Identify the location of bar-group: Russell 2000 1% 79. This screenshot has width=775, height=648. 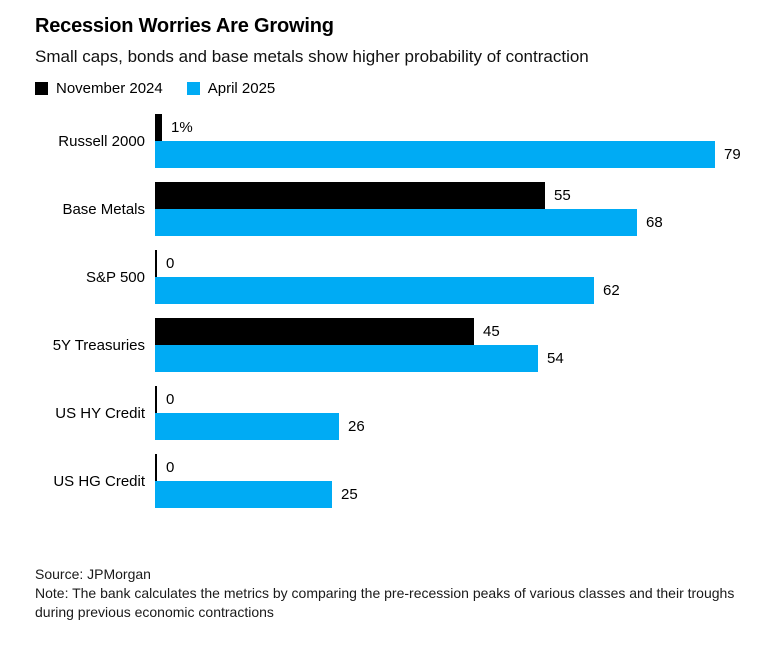
(387, 141).